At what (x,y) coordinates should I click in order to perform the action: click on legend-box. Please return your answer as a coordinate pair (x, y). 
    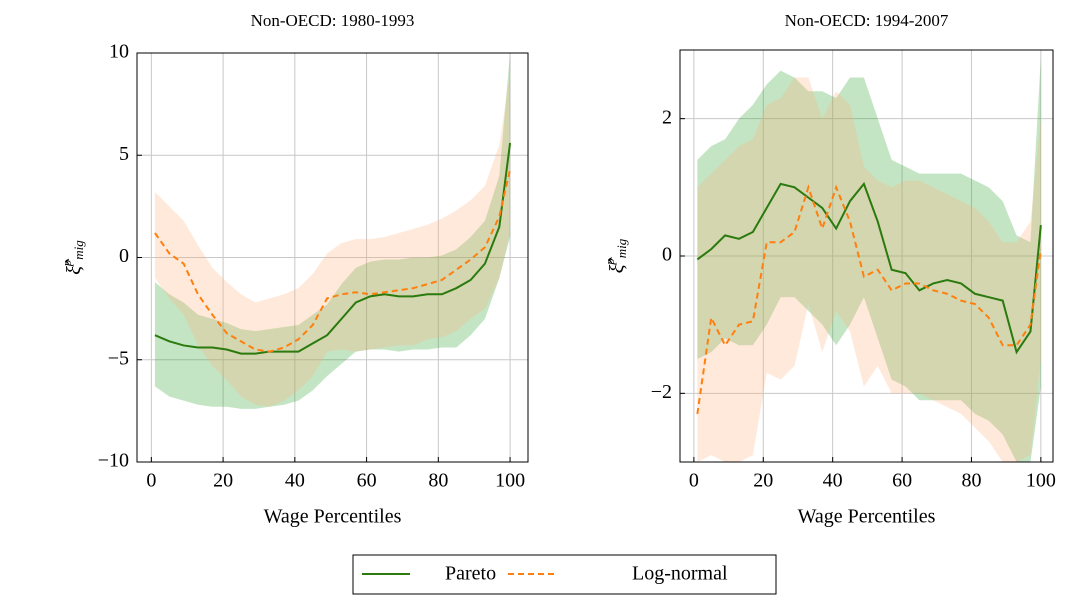
    Looking at the image, I should click on (564, 574).